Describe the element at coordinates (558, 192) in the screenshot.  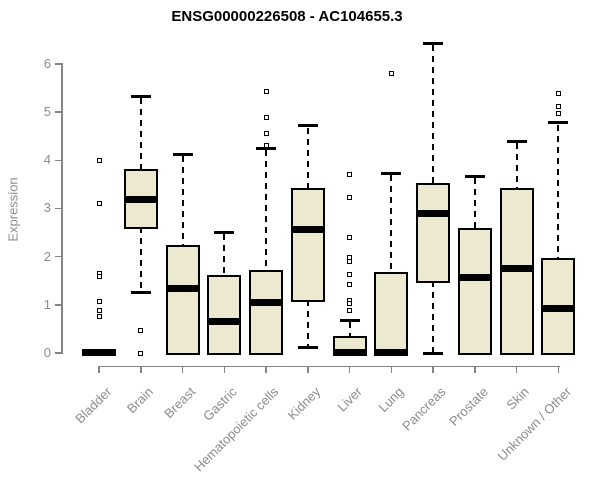
I see `upper-whisker-unknown-other` at that location.